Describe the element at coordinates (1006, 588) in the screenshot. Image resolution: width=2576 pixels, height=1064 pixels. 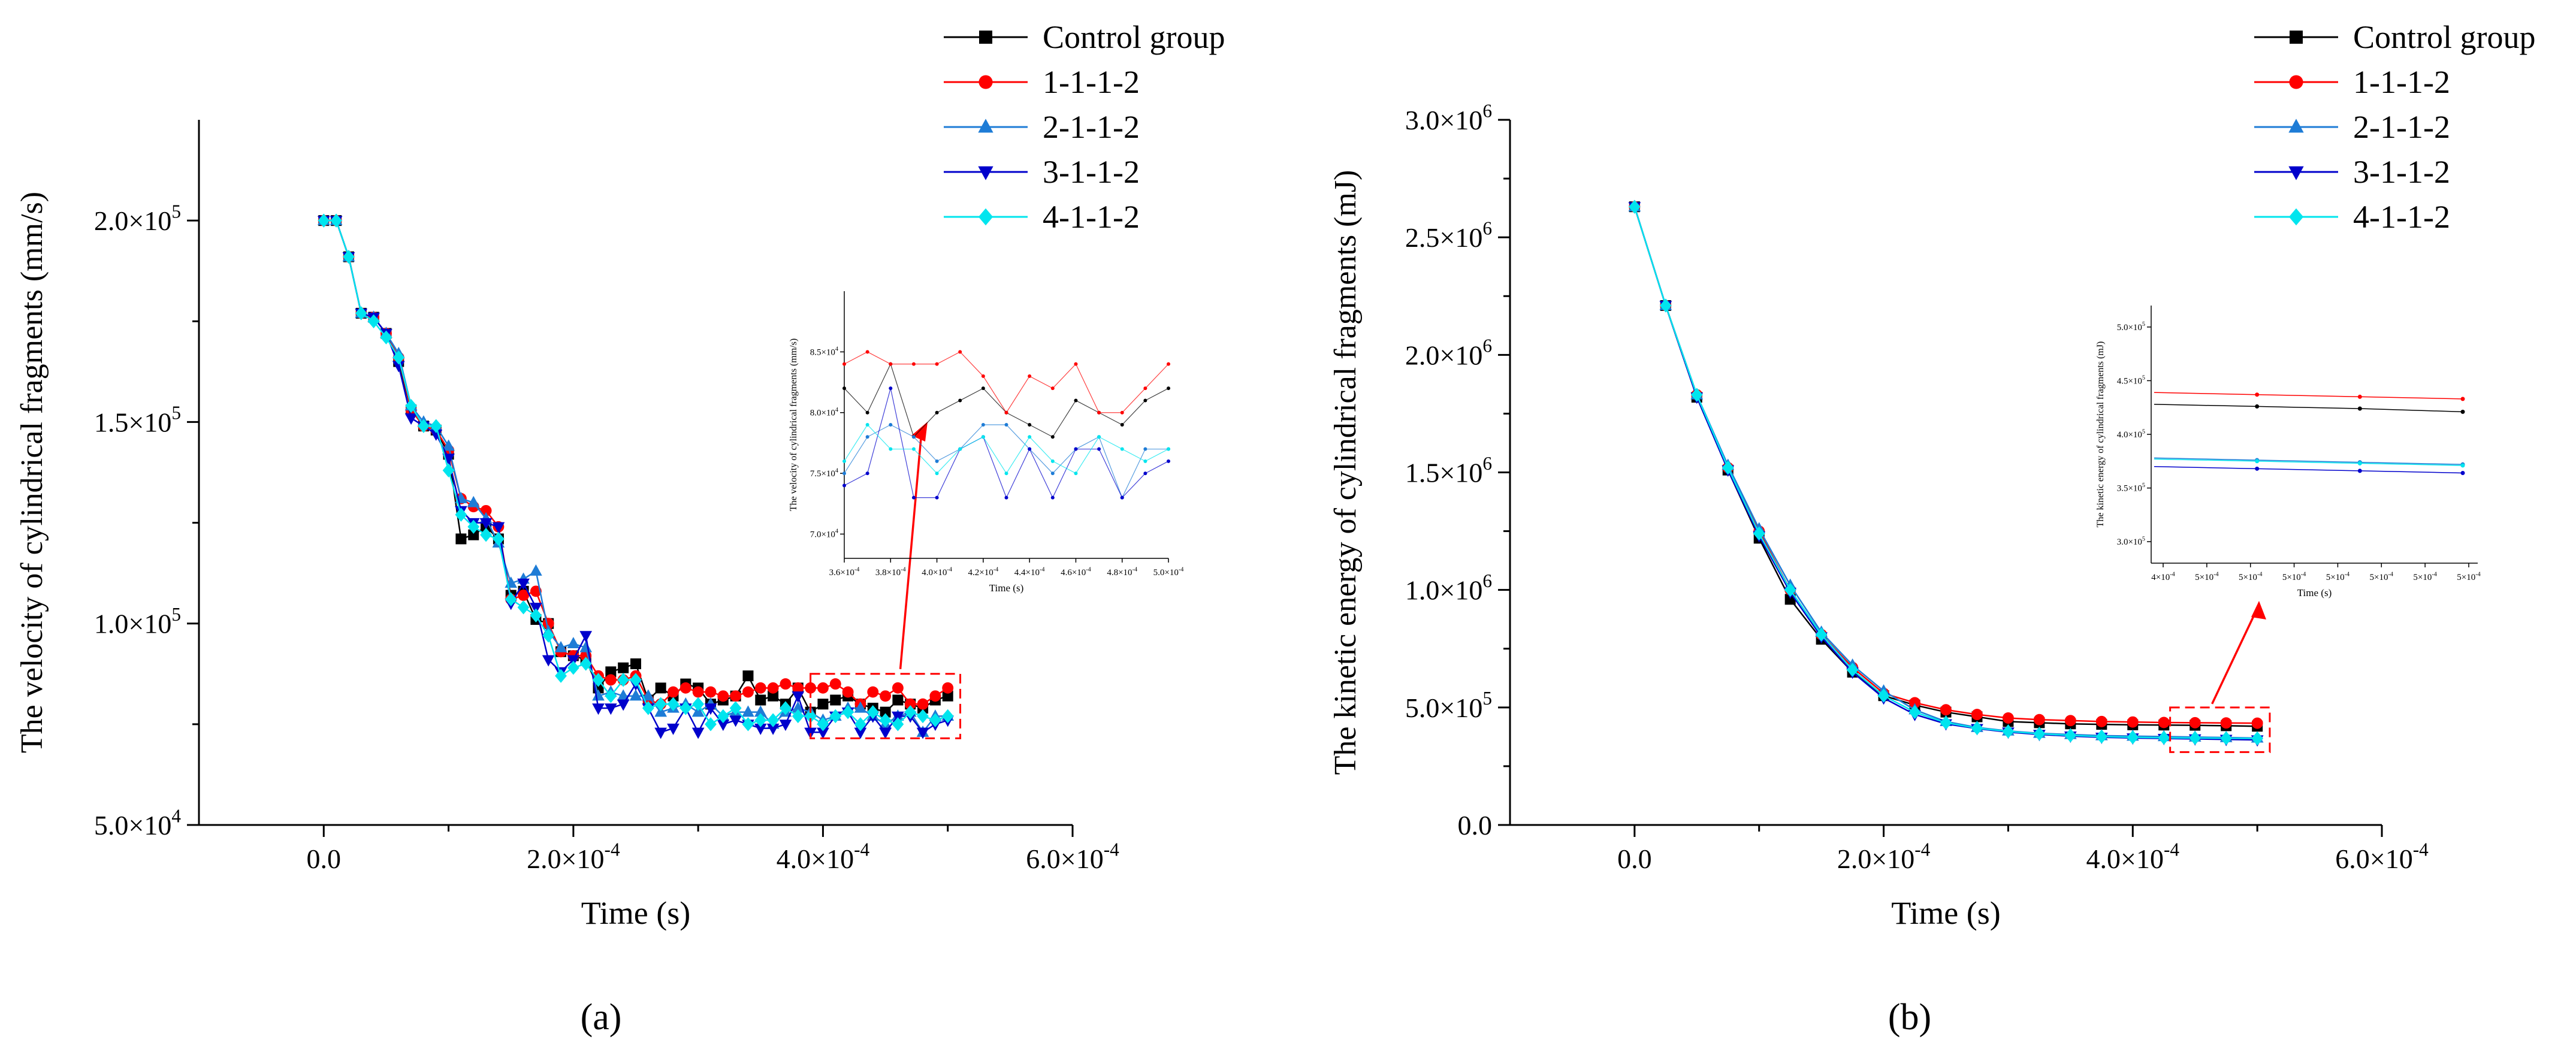
I see `inset-x-axis-title: Time (s)` at that location.